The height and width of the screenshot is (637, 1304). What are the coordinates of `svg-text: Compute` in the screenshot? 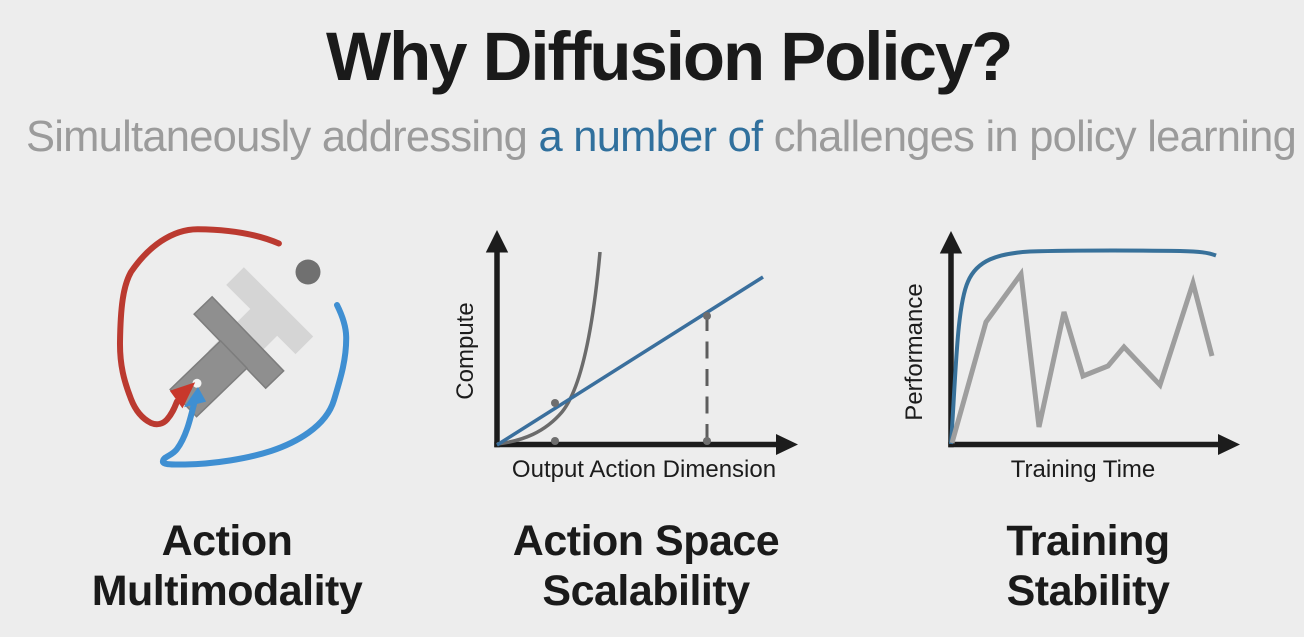 It's located at (465, 350).